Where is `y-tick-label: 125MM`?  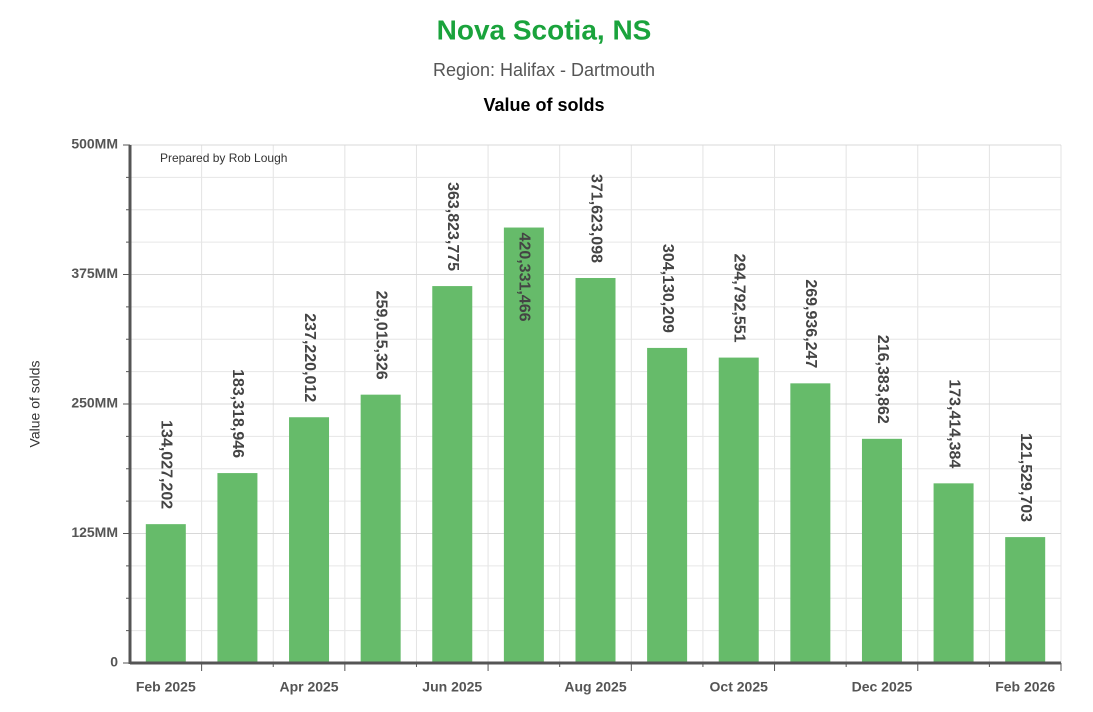 y-tick-label: 125MM is located at coordinates (94, 532).